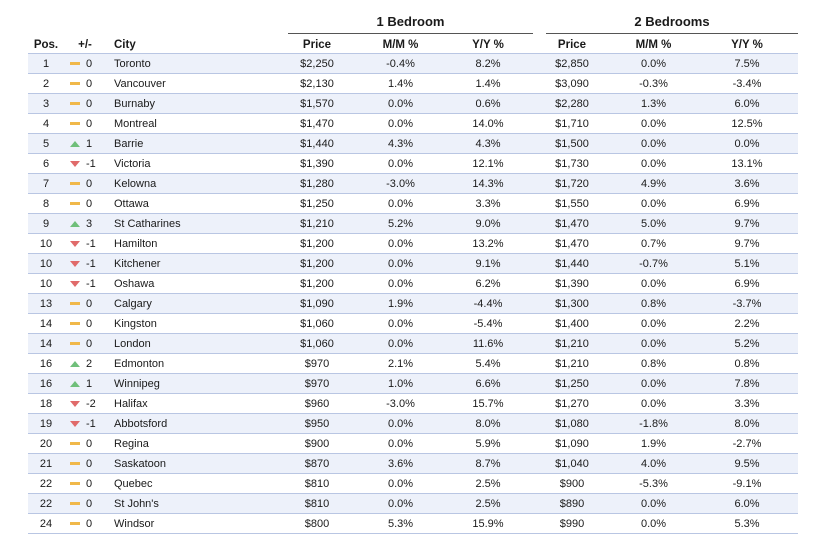 This screenshot has height=534, width=832. I want to click on row-pos: 9, so click(46, 223).